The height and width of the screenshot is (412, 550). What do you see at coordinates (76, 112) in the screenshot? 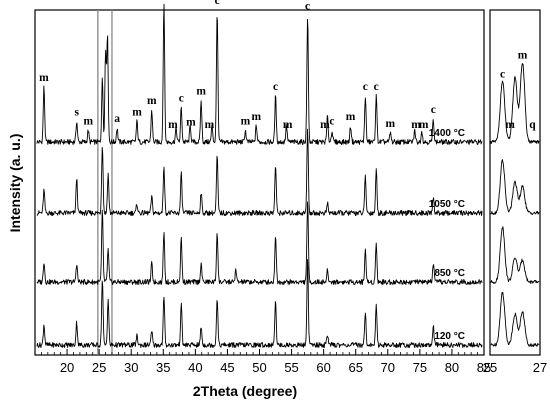
I see `peak-label: s` at bounding box center [76, 112].